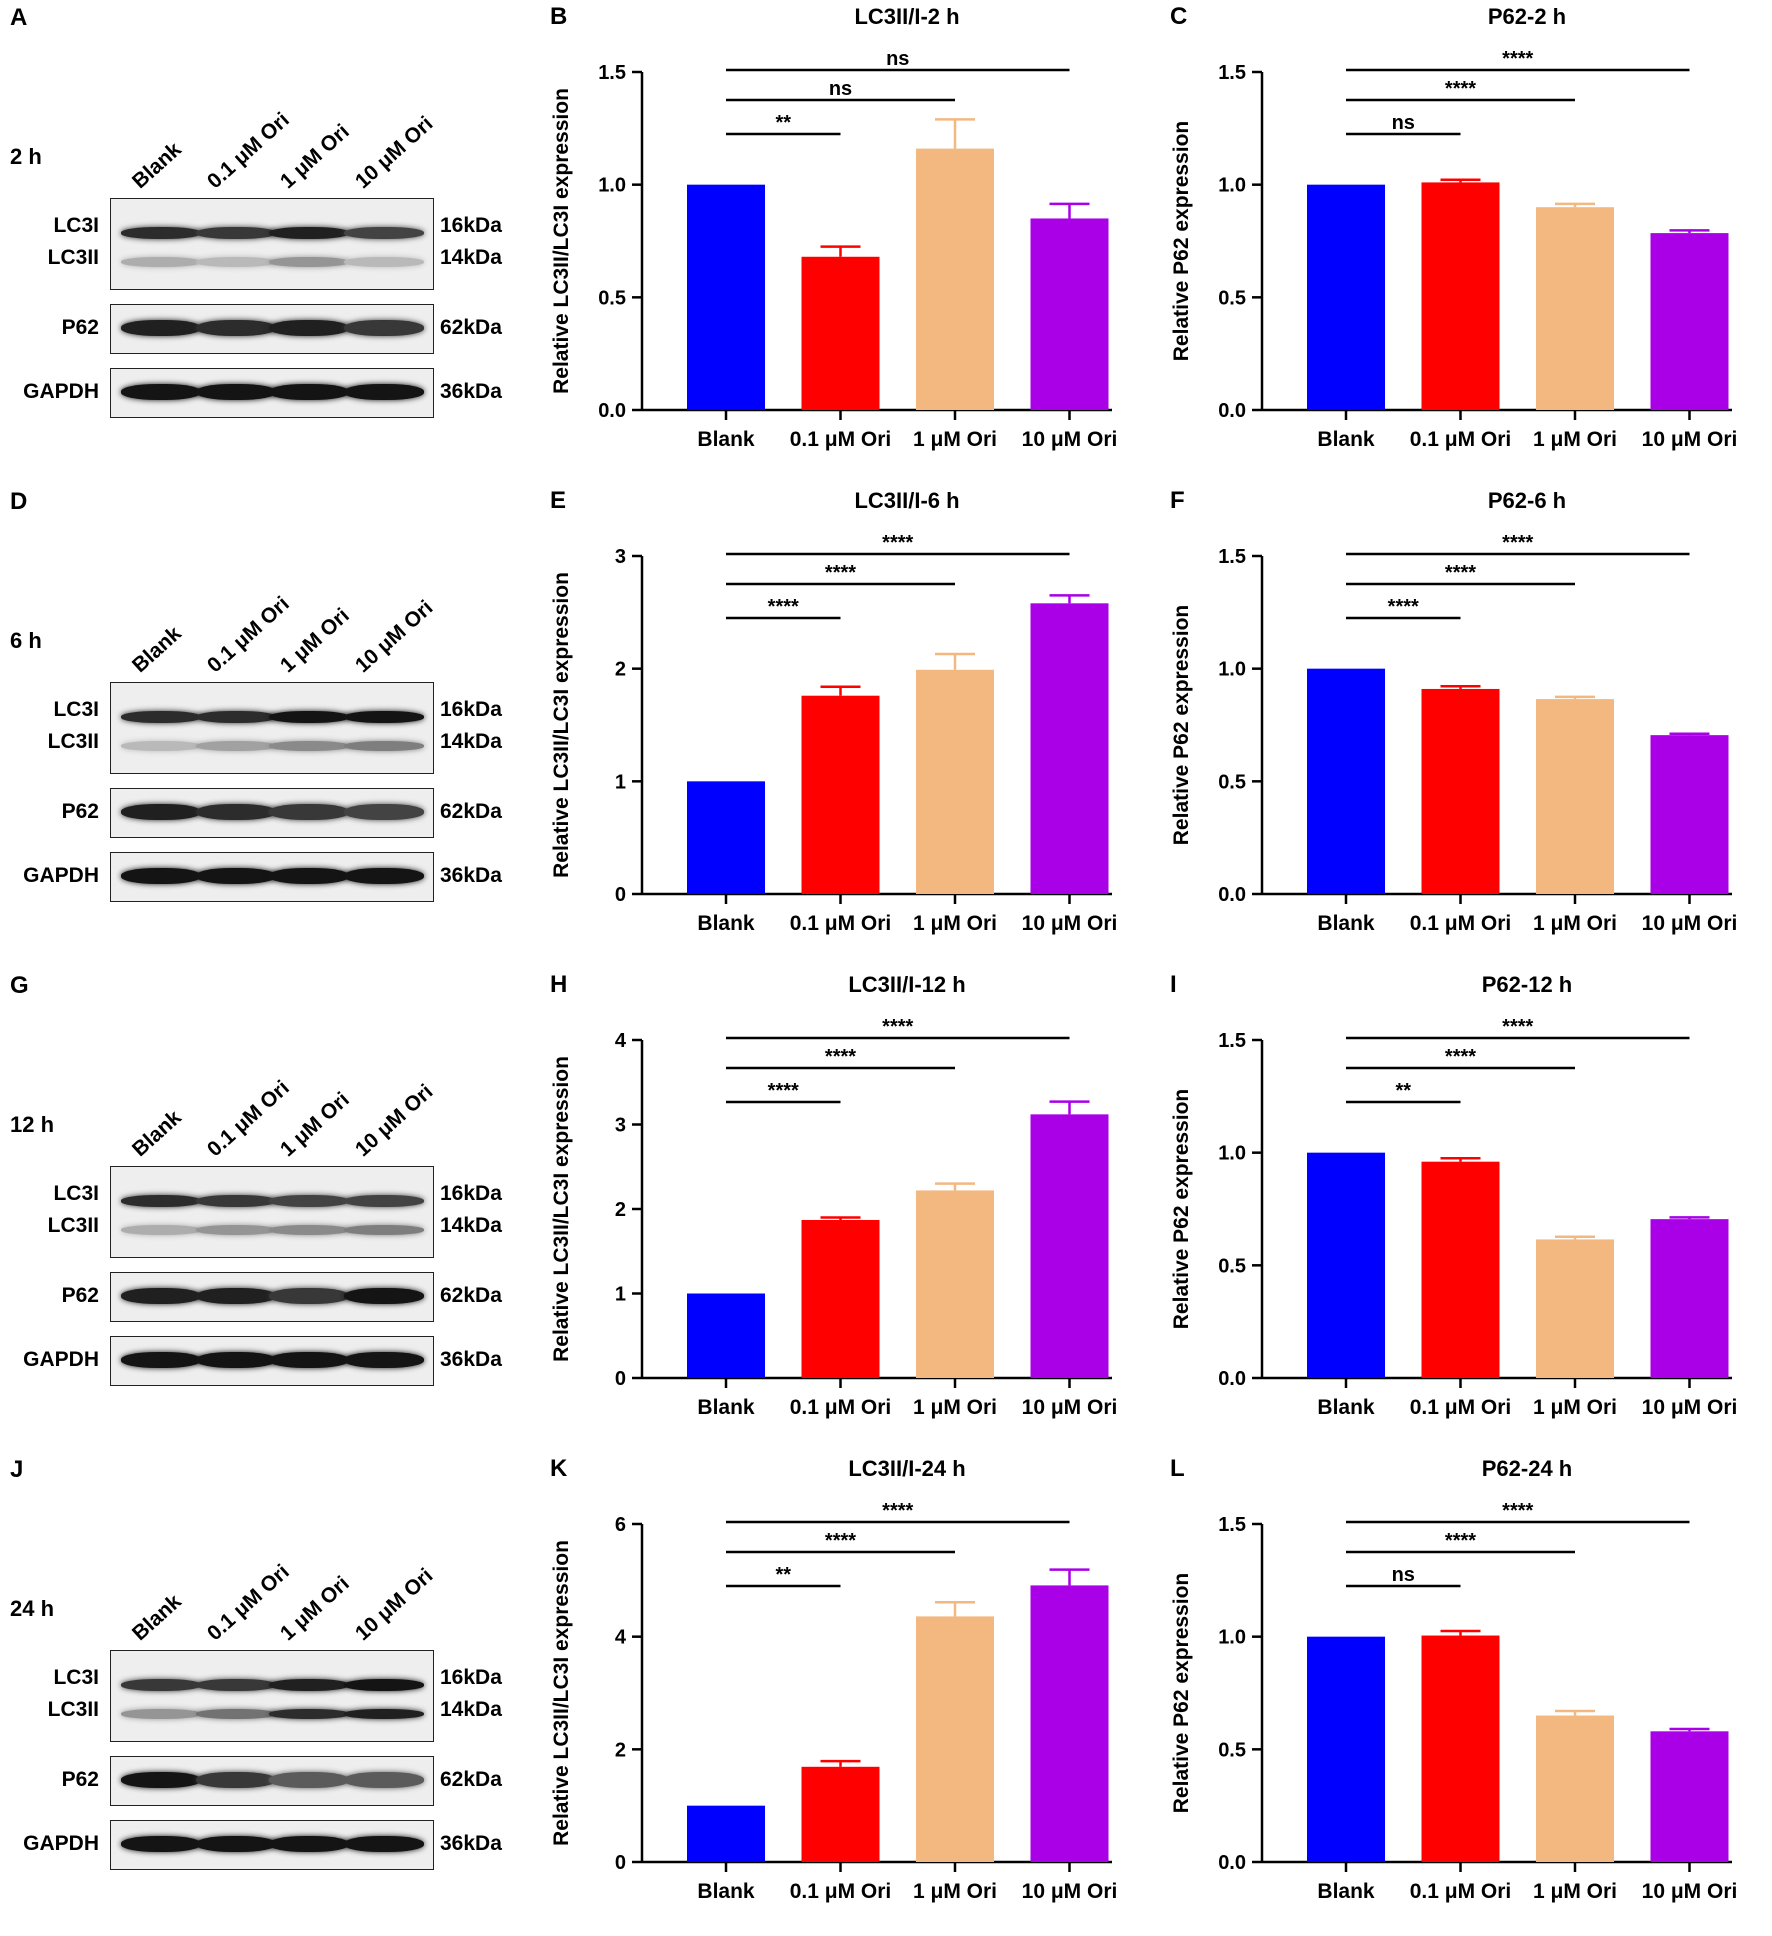  Describe the element at coordinates (1232, 1750) in the screenshot. I see `y-tick-label: 0.5` at that location.